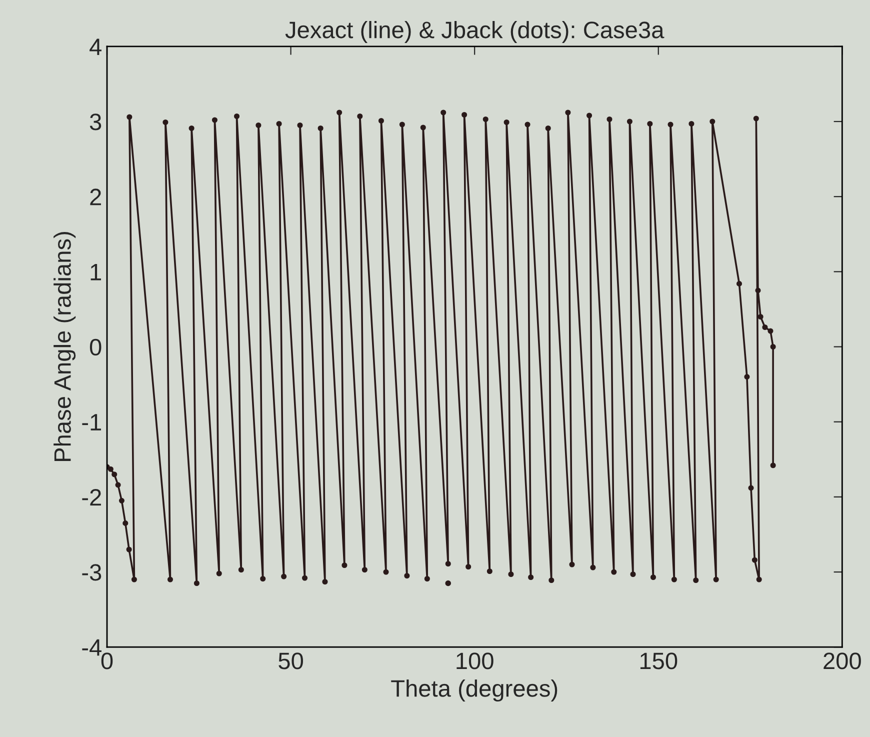 This screenshot has height=737, width=870. Describe the element at coordinates (291, 661) in the screenshot. I see `x-tick-label: 50` at that location.